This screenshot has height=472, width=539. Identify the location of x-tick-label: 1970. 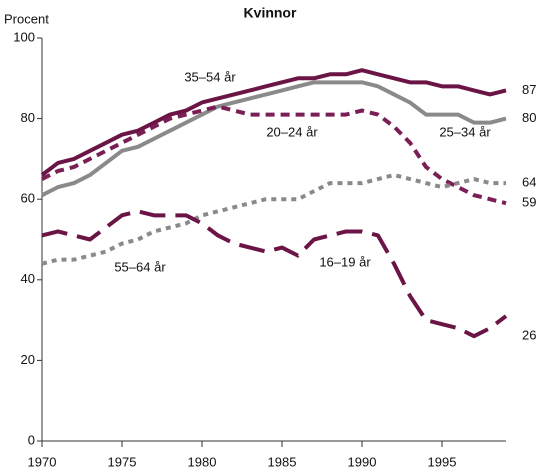
(42, 461).